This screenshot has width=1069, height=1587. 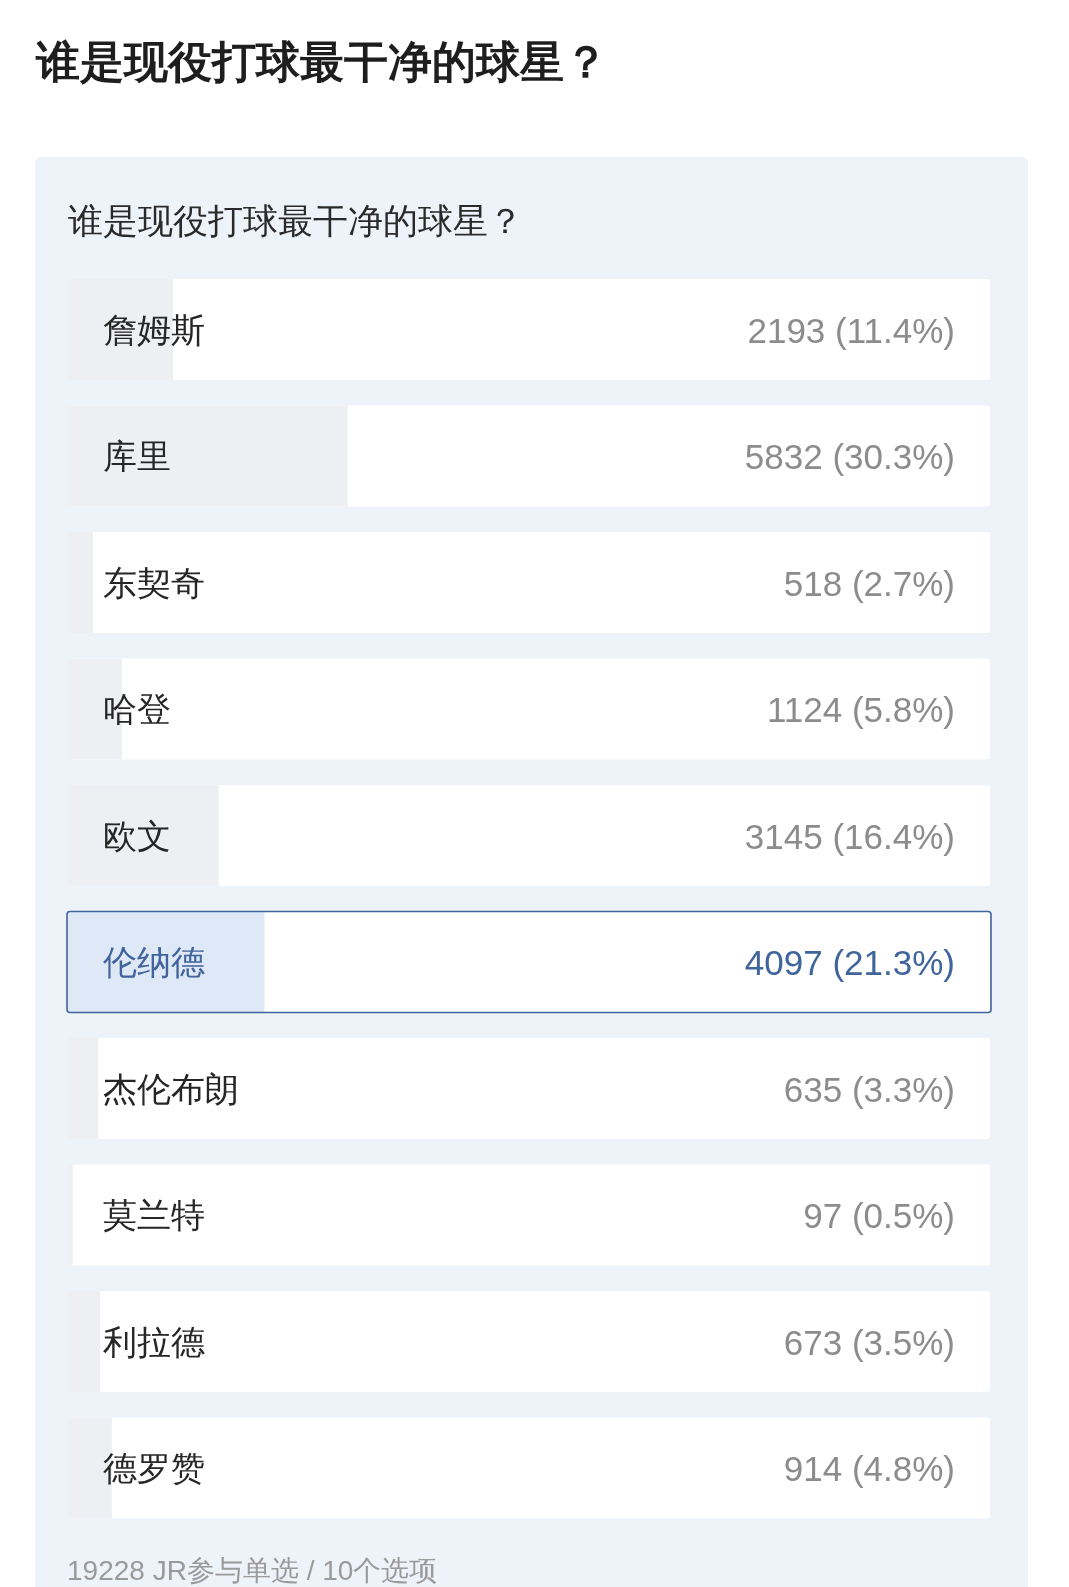 What do you see at coordinates (154, 1341) in the screenshot?
I see `category-label: 利拉德` at bounding box center [154, 1341].